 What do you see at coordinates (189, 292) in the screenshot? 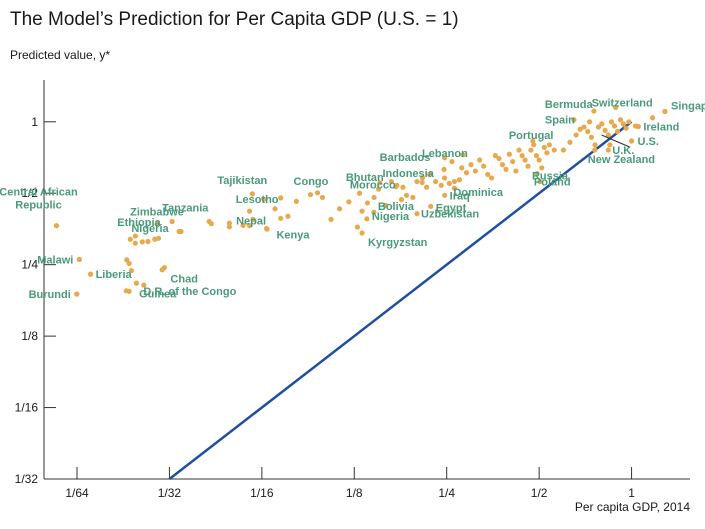
I see `country-label-d-r-of-the-congo: D.R. of the Congo` at bounding box center [189, 292].